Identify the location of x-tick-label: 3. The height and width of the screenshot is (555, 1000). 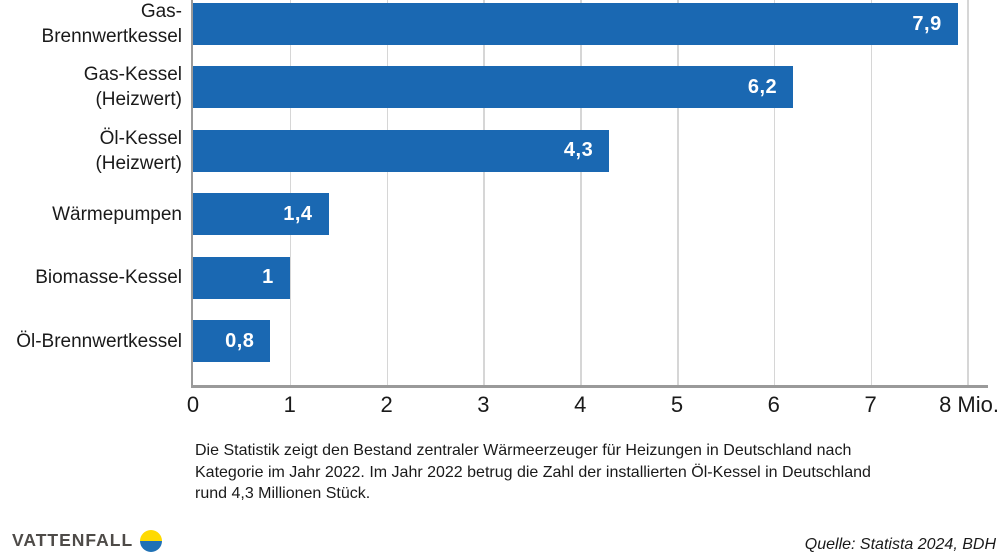
(483, 404).